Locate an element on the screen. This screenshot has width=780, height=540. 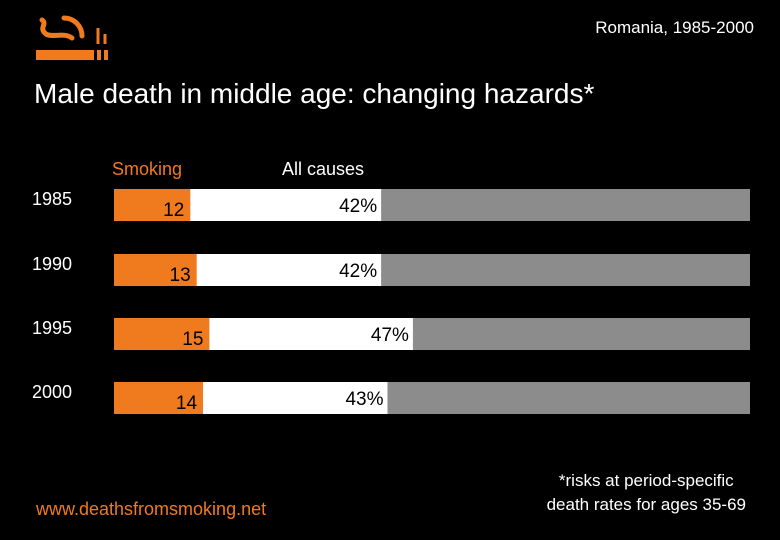
footnote-line-1: *risks at period-specific is located at coordinates (646, 480).